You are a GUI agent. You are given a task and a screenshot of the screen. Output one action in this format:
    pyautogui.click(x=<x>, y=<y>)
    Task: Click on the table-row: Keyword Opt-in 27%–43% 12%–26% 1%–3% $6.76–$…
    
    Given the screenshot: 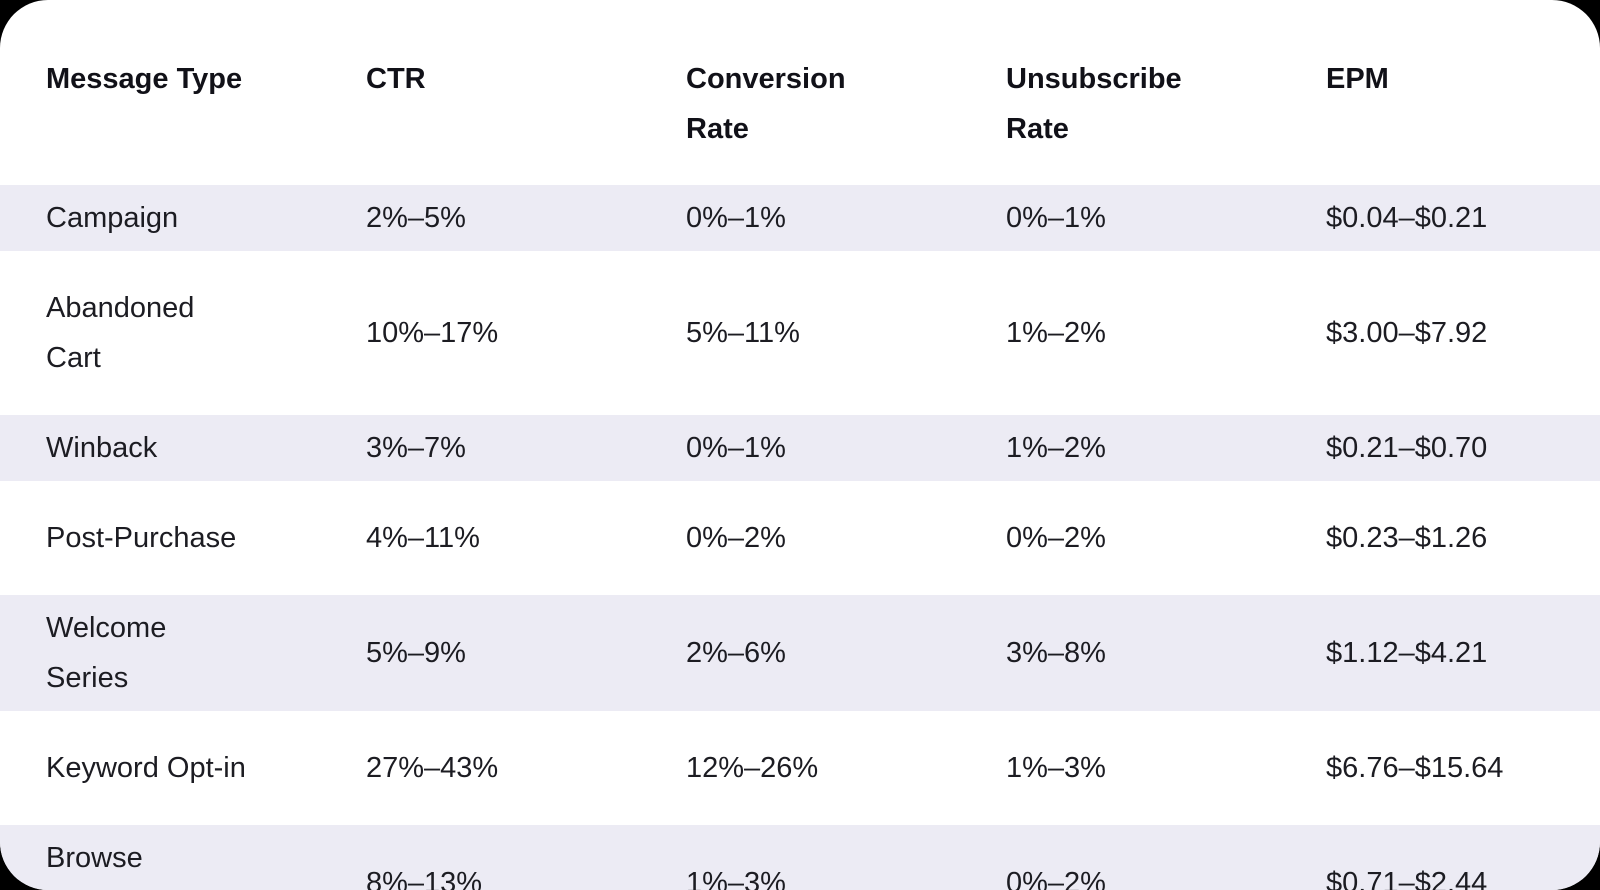 What is the action you would take?
    pyautogui.click(x=800, y=768)
    